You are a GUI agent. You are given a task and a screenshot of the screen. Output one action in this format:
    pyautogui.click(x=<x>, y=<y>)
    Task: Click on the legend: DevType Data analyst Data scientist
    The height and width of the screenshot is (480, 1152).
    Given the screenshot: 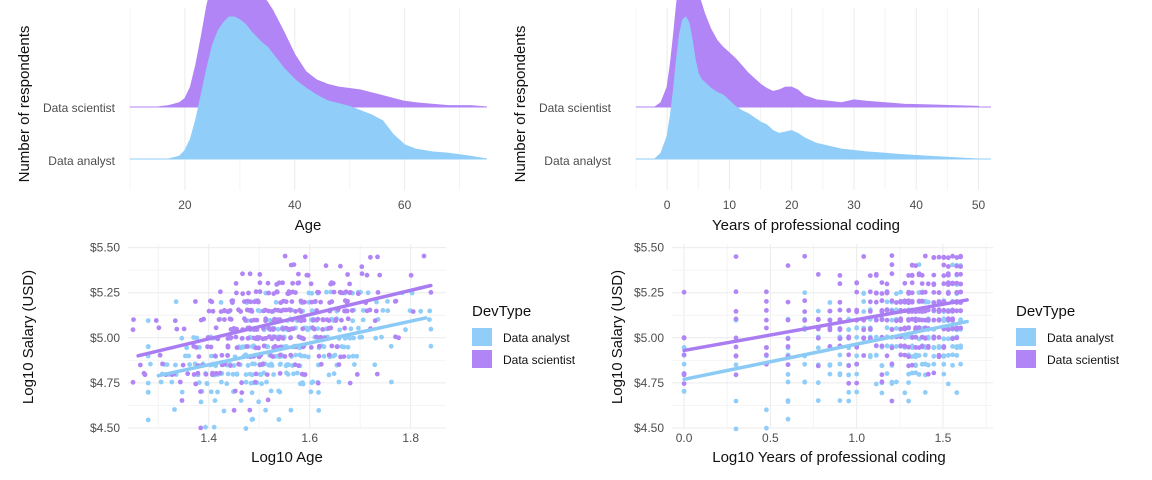 What is the action you would take?
    pyautogui.click(x=1068, y=335)
    